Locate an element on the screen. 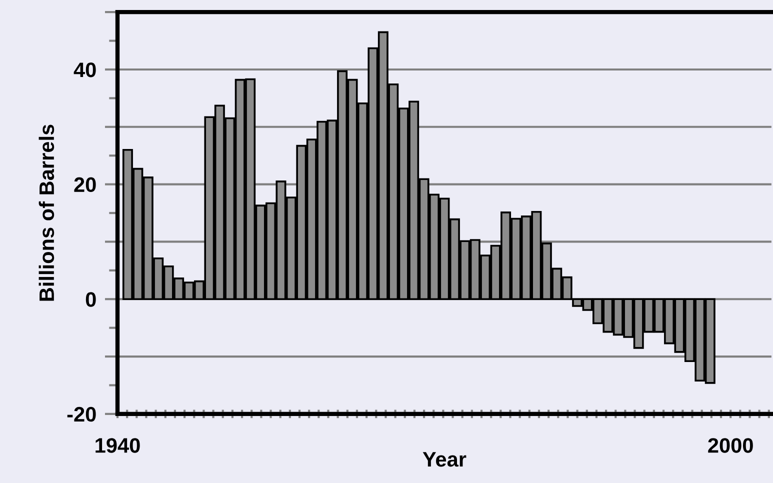 The height and width of the screenshot is (483, 773). x-axis-title: Year is located at coordinates (444, 459).